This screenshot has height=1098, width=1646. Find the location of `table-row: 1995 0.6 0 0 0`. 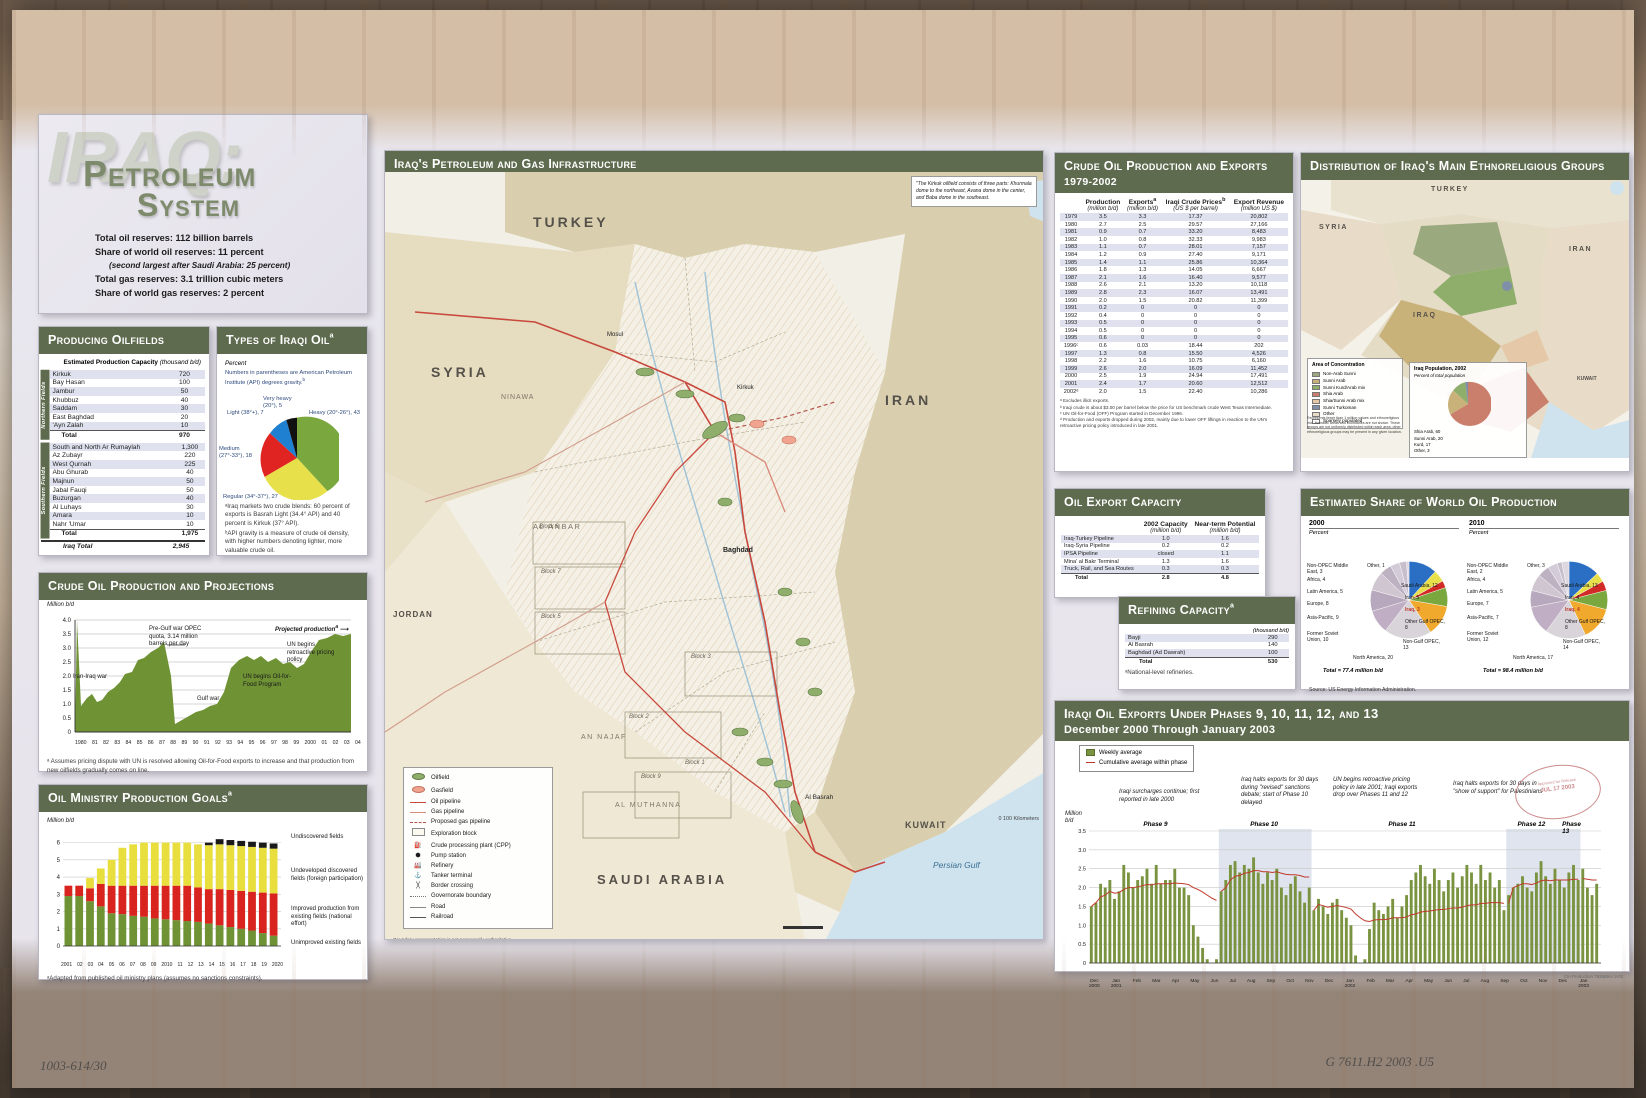

table-row: 1995 0.6 0 0 0 is located at coordinates (1174, 338).